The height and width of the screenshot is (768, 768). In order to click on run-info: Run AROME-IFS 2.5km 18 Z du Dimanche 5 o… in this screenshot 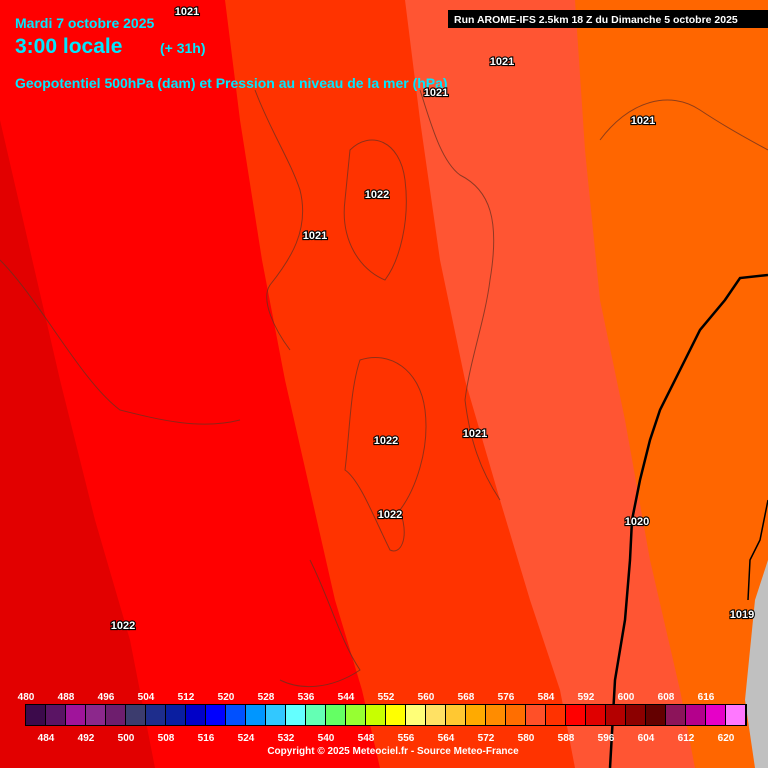, I will do `click(596, 20)`.